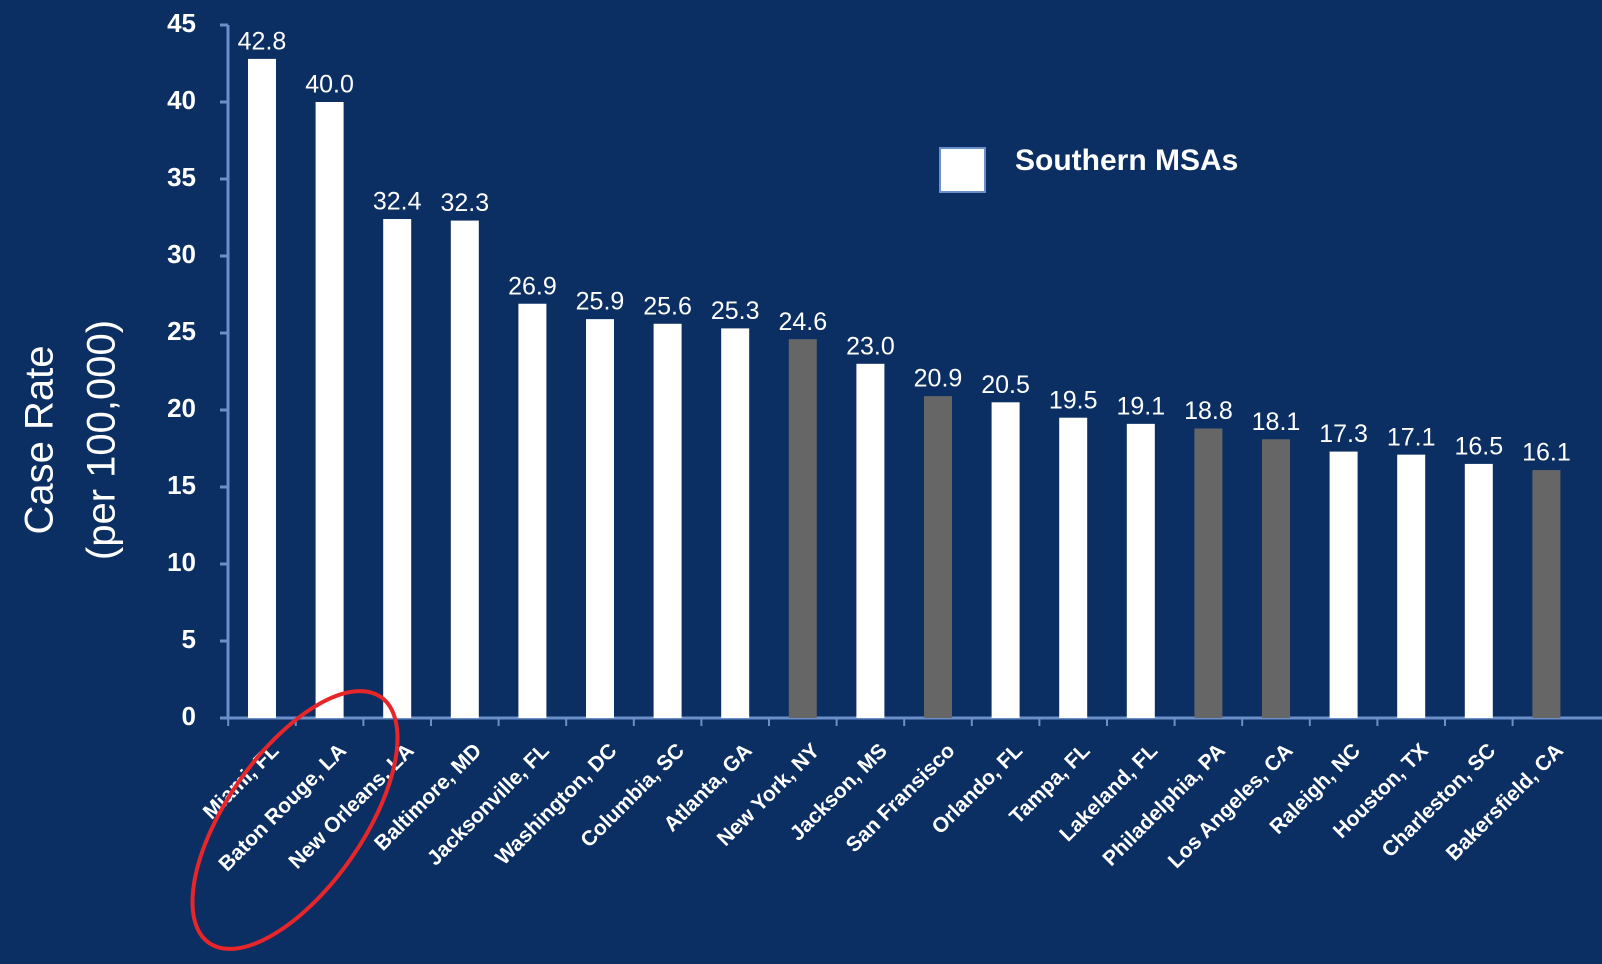 This screenshot has width=1602, height=964. What do you see at coordinates (181, 177) in the screenshot?
I see `y-tick-label: 35` at bounding box center [181, 177].